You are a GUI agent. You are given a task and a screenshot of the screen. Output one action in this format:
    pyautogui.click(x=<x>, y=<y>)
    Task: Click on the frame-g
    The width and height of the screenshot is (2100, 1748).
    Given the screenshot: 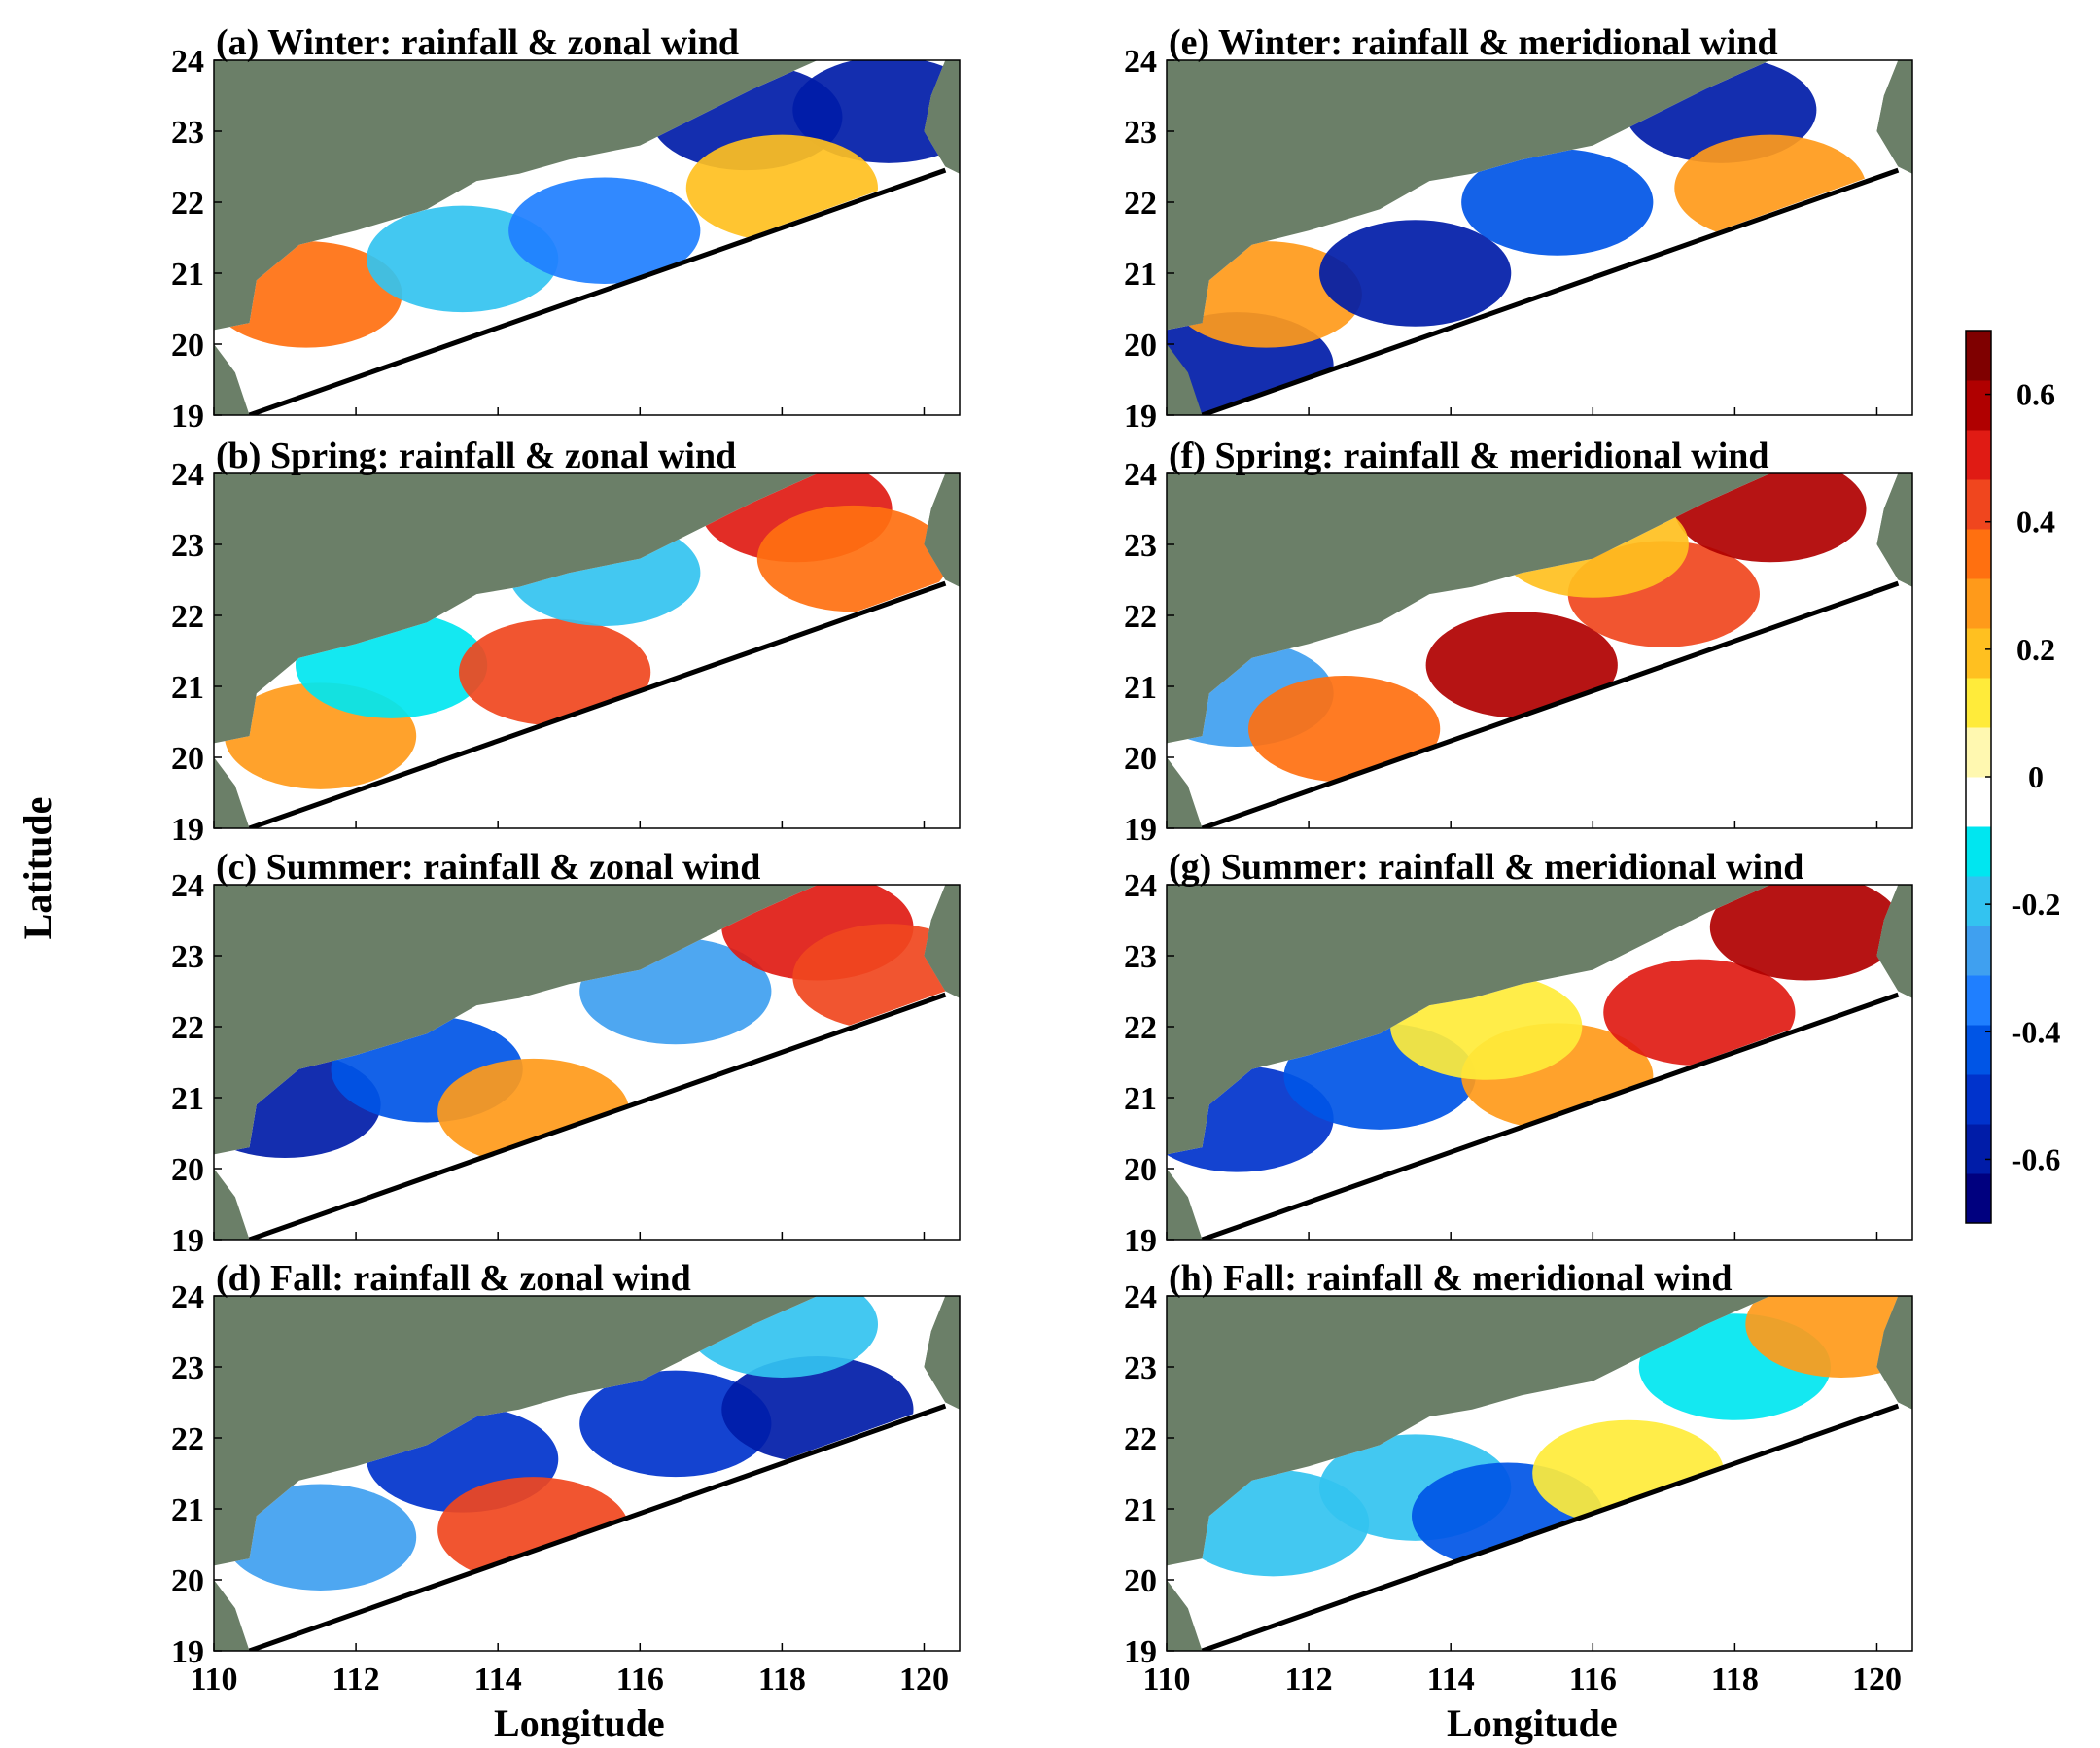 What is the action you would take?
    pyautogui.click(x=1539, y=1062)
    